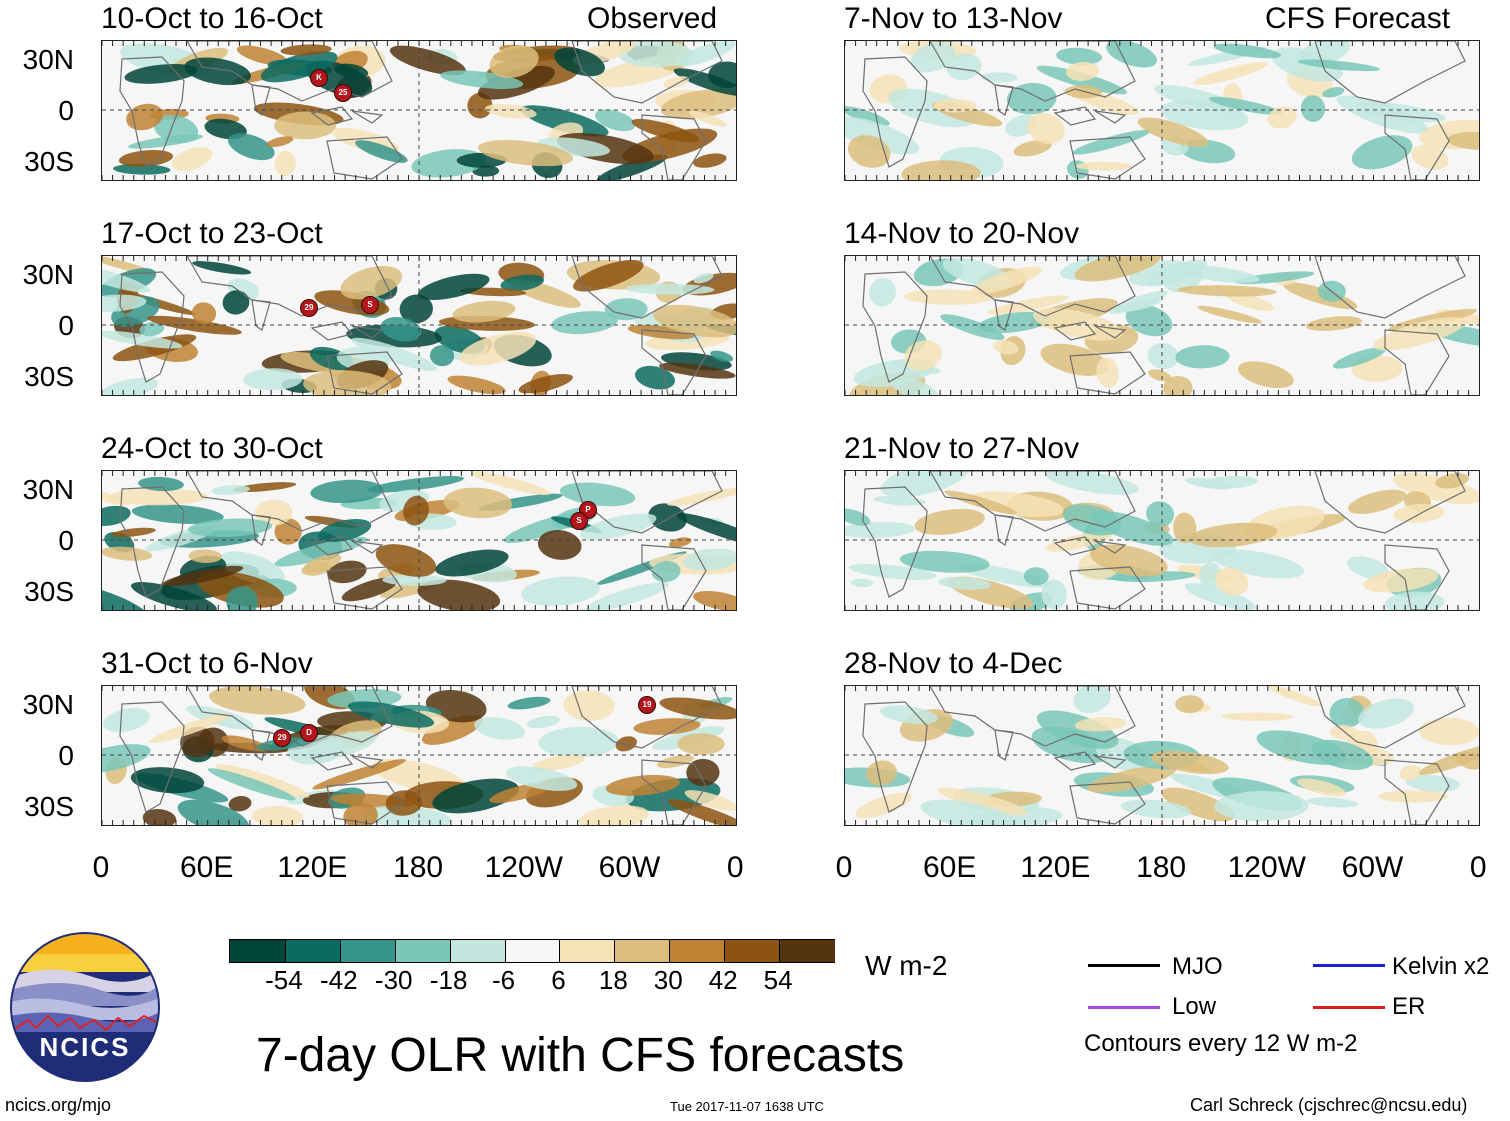 The height and width of the screenshot is (1121, 1510). I want to click on footer-author: Carl Schreck (cjschrec@ncsu.edu), so click(1329, 1105).